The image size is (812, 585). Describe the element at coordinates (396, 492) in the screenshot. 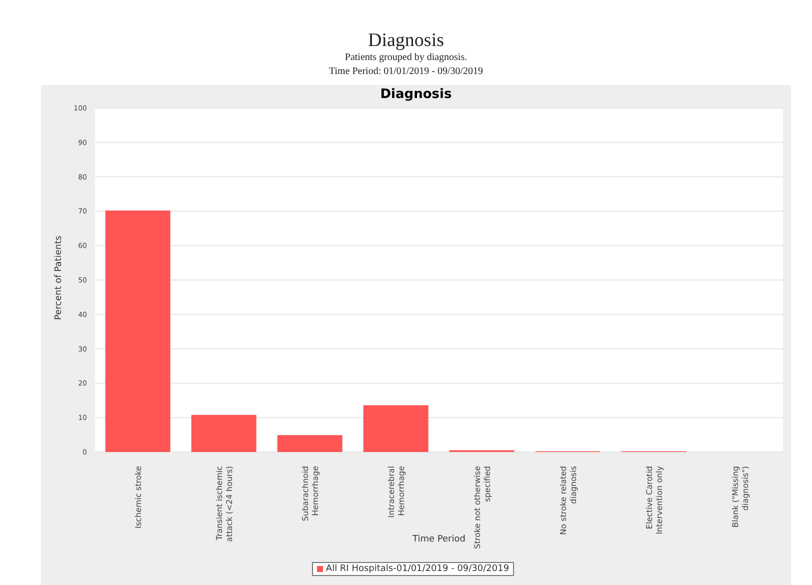

I see `x-tick-label: Intracerebral Hemorrhage` at that location.